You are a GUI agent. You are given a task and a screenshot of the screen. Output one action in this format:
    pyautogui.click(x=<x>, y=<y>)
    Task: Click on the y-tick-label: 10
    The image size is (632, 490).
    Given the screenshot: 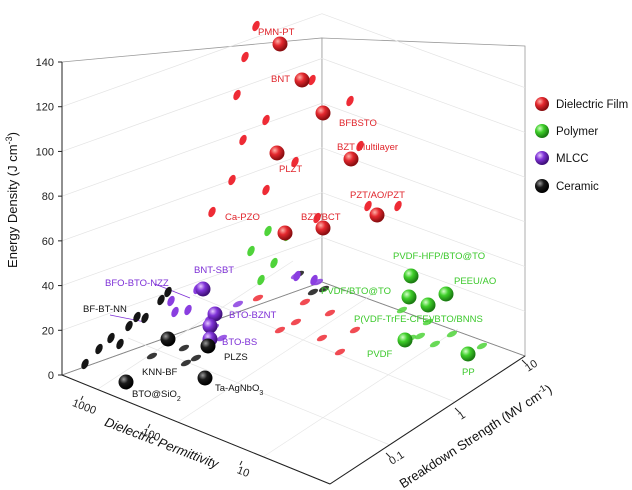 What is the action you would take?
    pyautogui.click(x=531, y=366)
    